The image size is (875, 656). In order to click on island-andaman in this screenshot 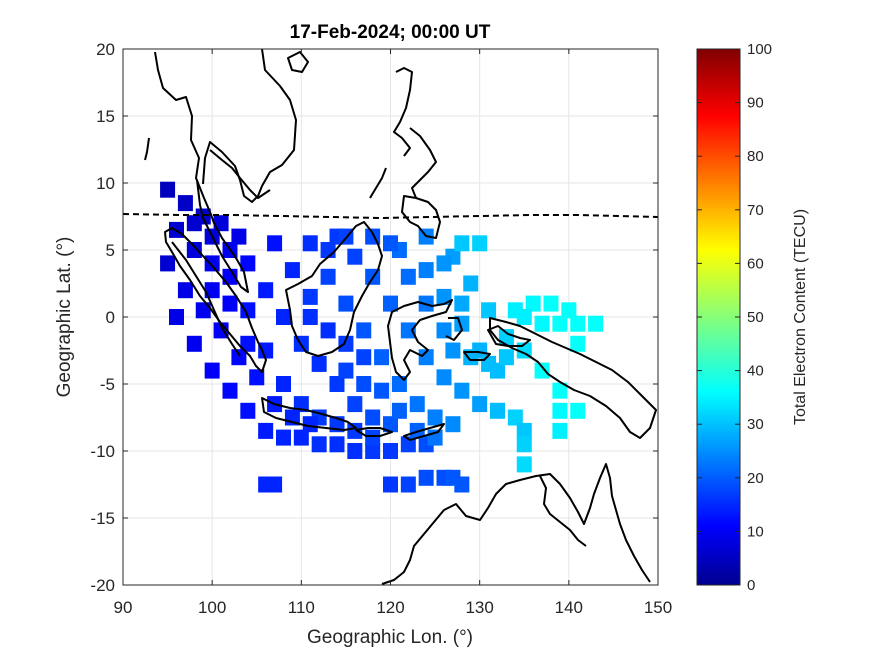, I will do `click(147, 149)`.